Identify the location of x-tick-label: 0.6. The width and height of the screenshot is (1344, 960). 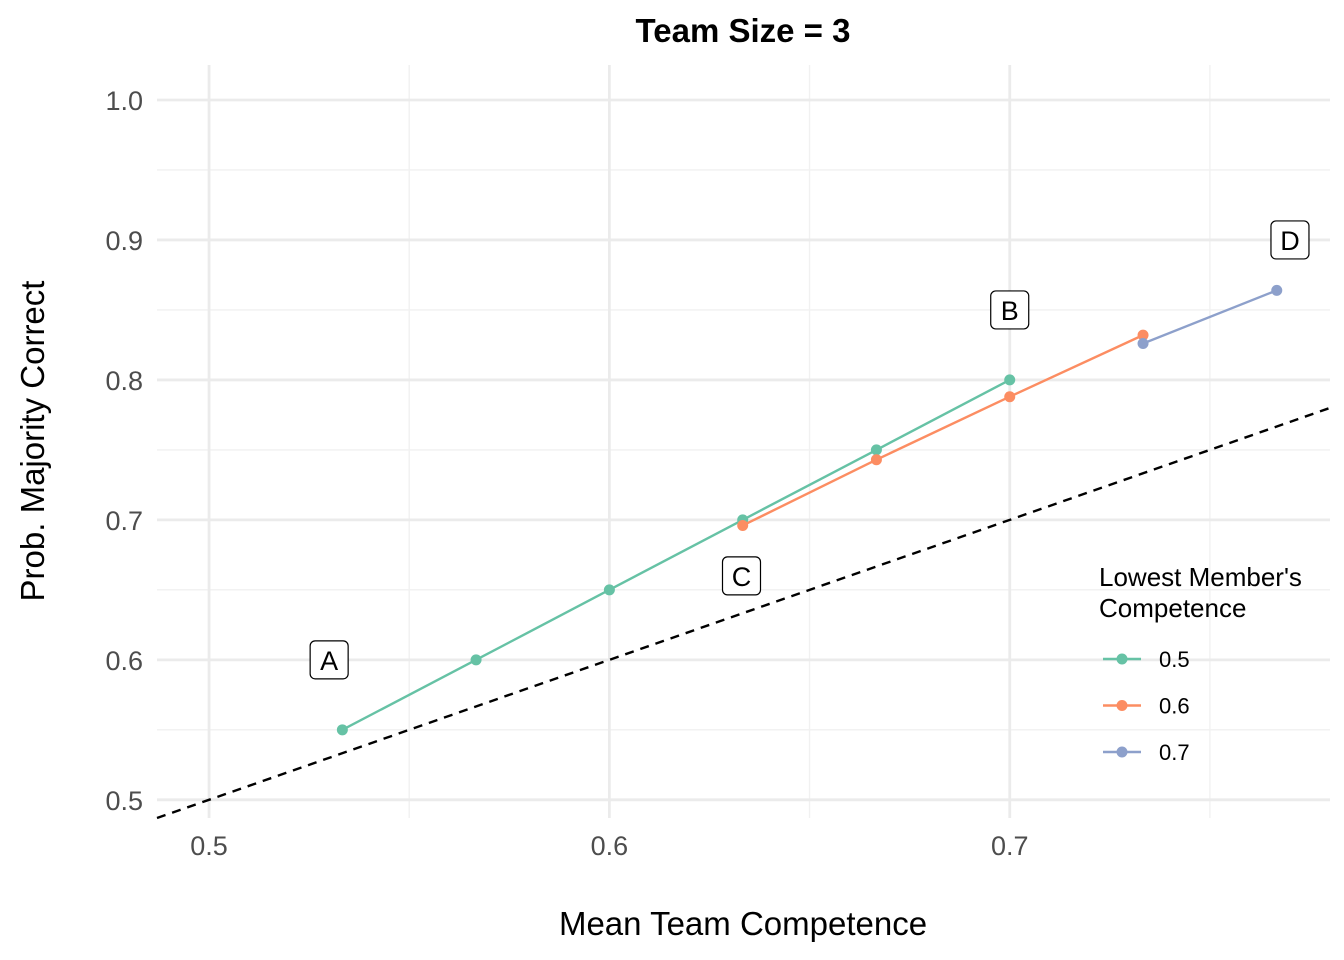
(610, 846).